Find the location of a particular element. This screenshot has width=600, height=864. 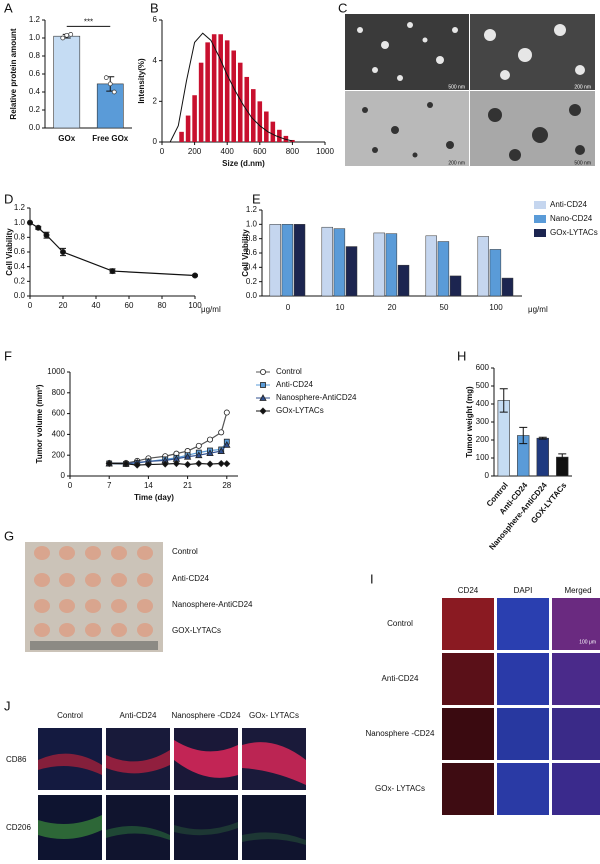

x-axis-label: Time (day) is located at coordinates (154, 497).